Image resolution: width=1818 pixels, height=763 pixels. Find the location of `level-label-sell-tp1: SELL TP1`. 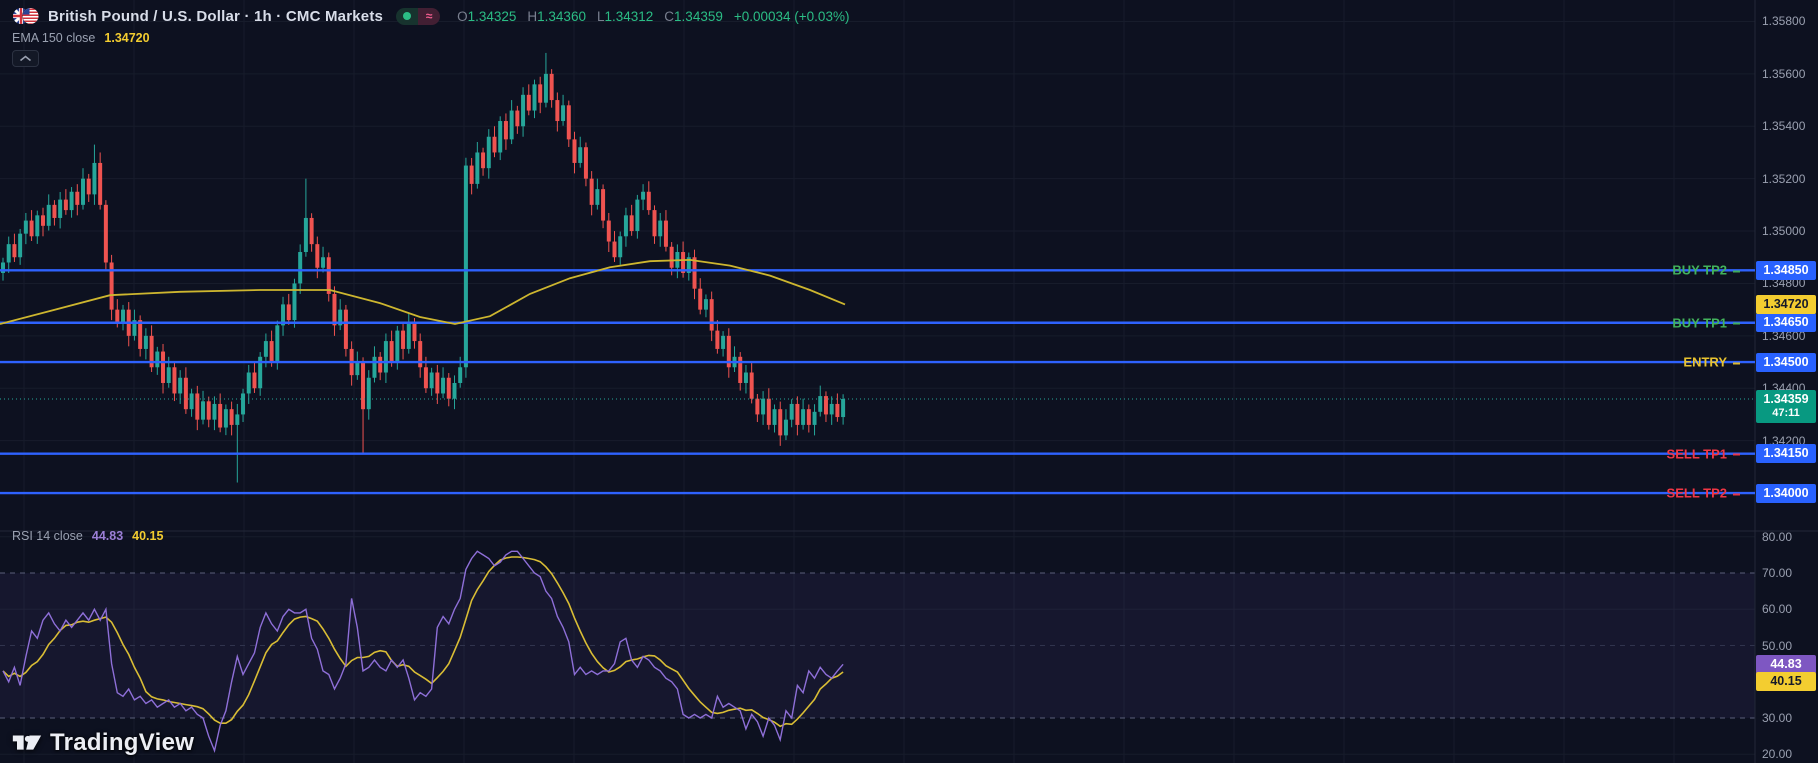

level-label-sell-tp1: SELL TP1 is located at coordinates (1703, 453).